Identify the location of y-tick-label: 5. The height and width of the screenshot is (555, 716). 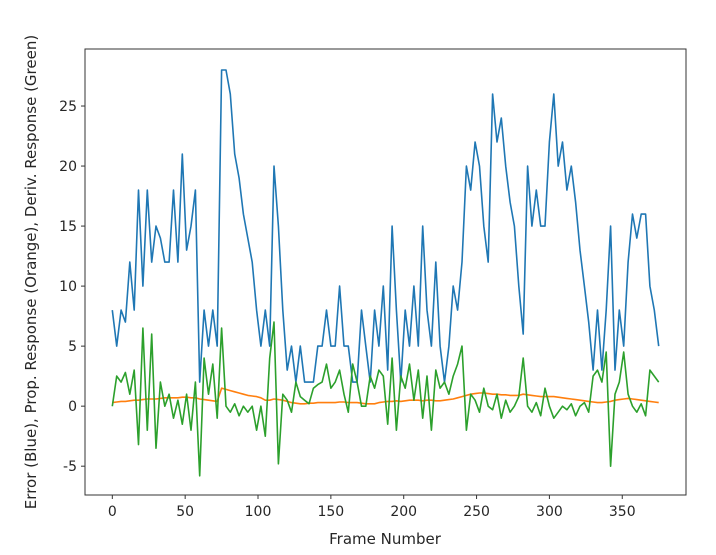
(72, 347).